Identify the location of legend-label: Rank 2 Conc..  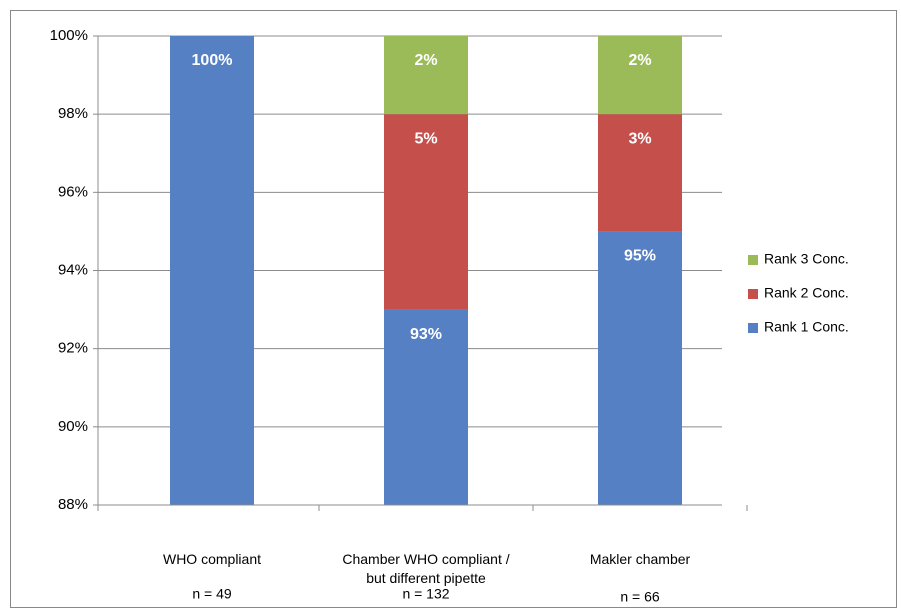
(806, 293).